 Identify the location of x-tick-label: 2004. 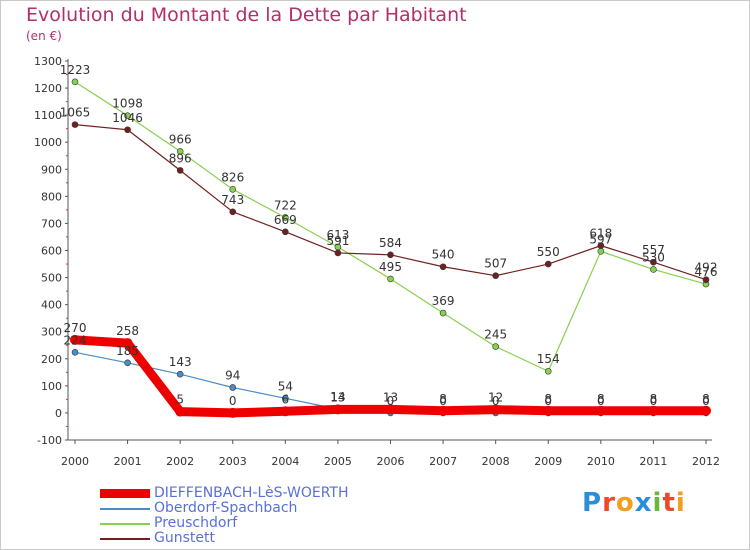
(285, 461).